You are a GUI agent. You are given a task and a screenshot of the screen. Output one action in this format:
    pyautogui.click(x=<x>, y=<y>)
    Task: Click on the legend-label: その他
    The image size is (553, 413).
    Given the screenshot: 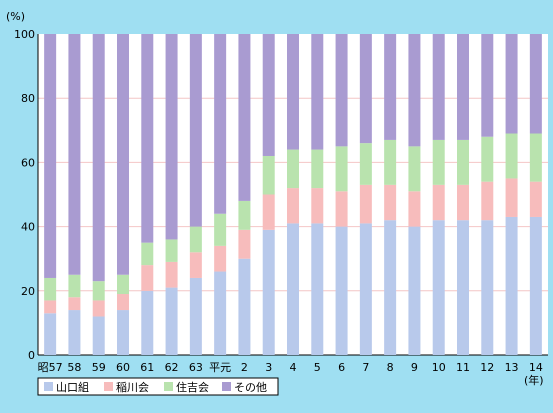 What is the action you would take?
    pyautogui.click(x=250, y=387)
    